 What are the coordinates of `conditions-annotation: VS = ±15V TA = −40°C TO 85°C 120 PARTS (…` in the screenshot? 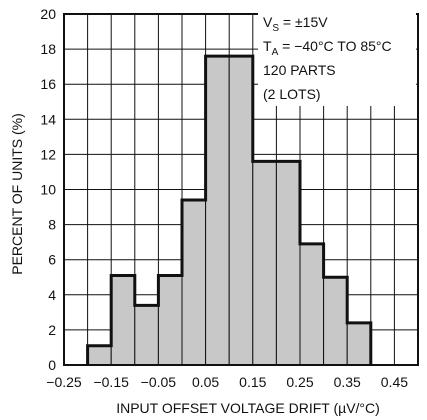 It's located at (337, 59).